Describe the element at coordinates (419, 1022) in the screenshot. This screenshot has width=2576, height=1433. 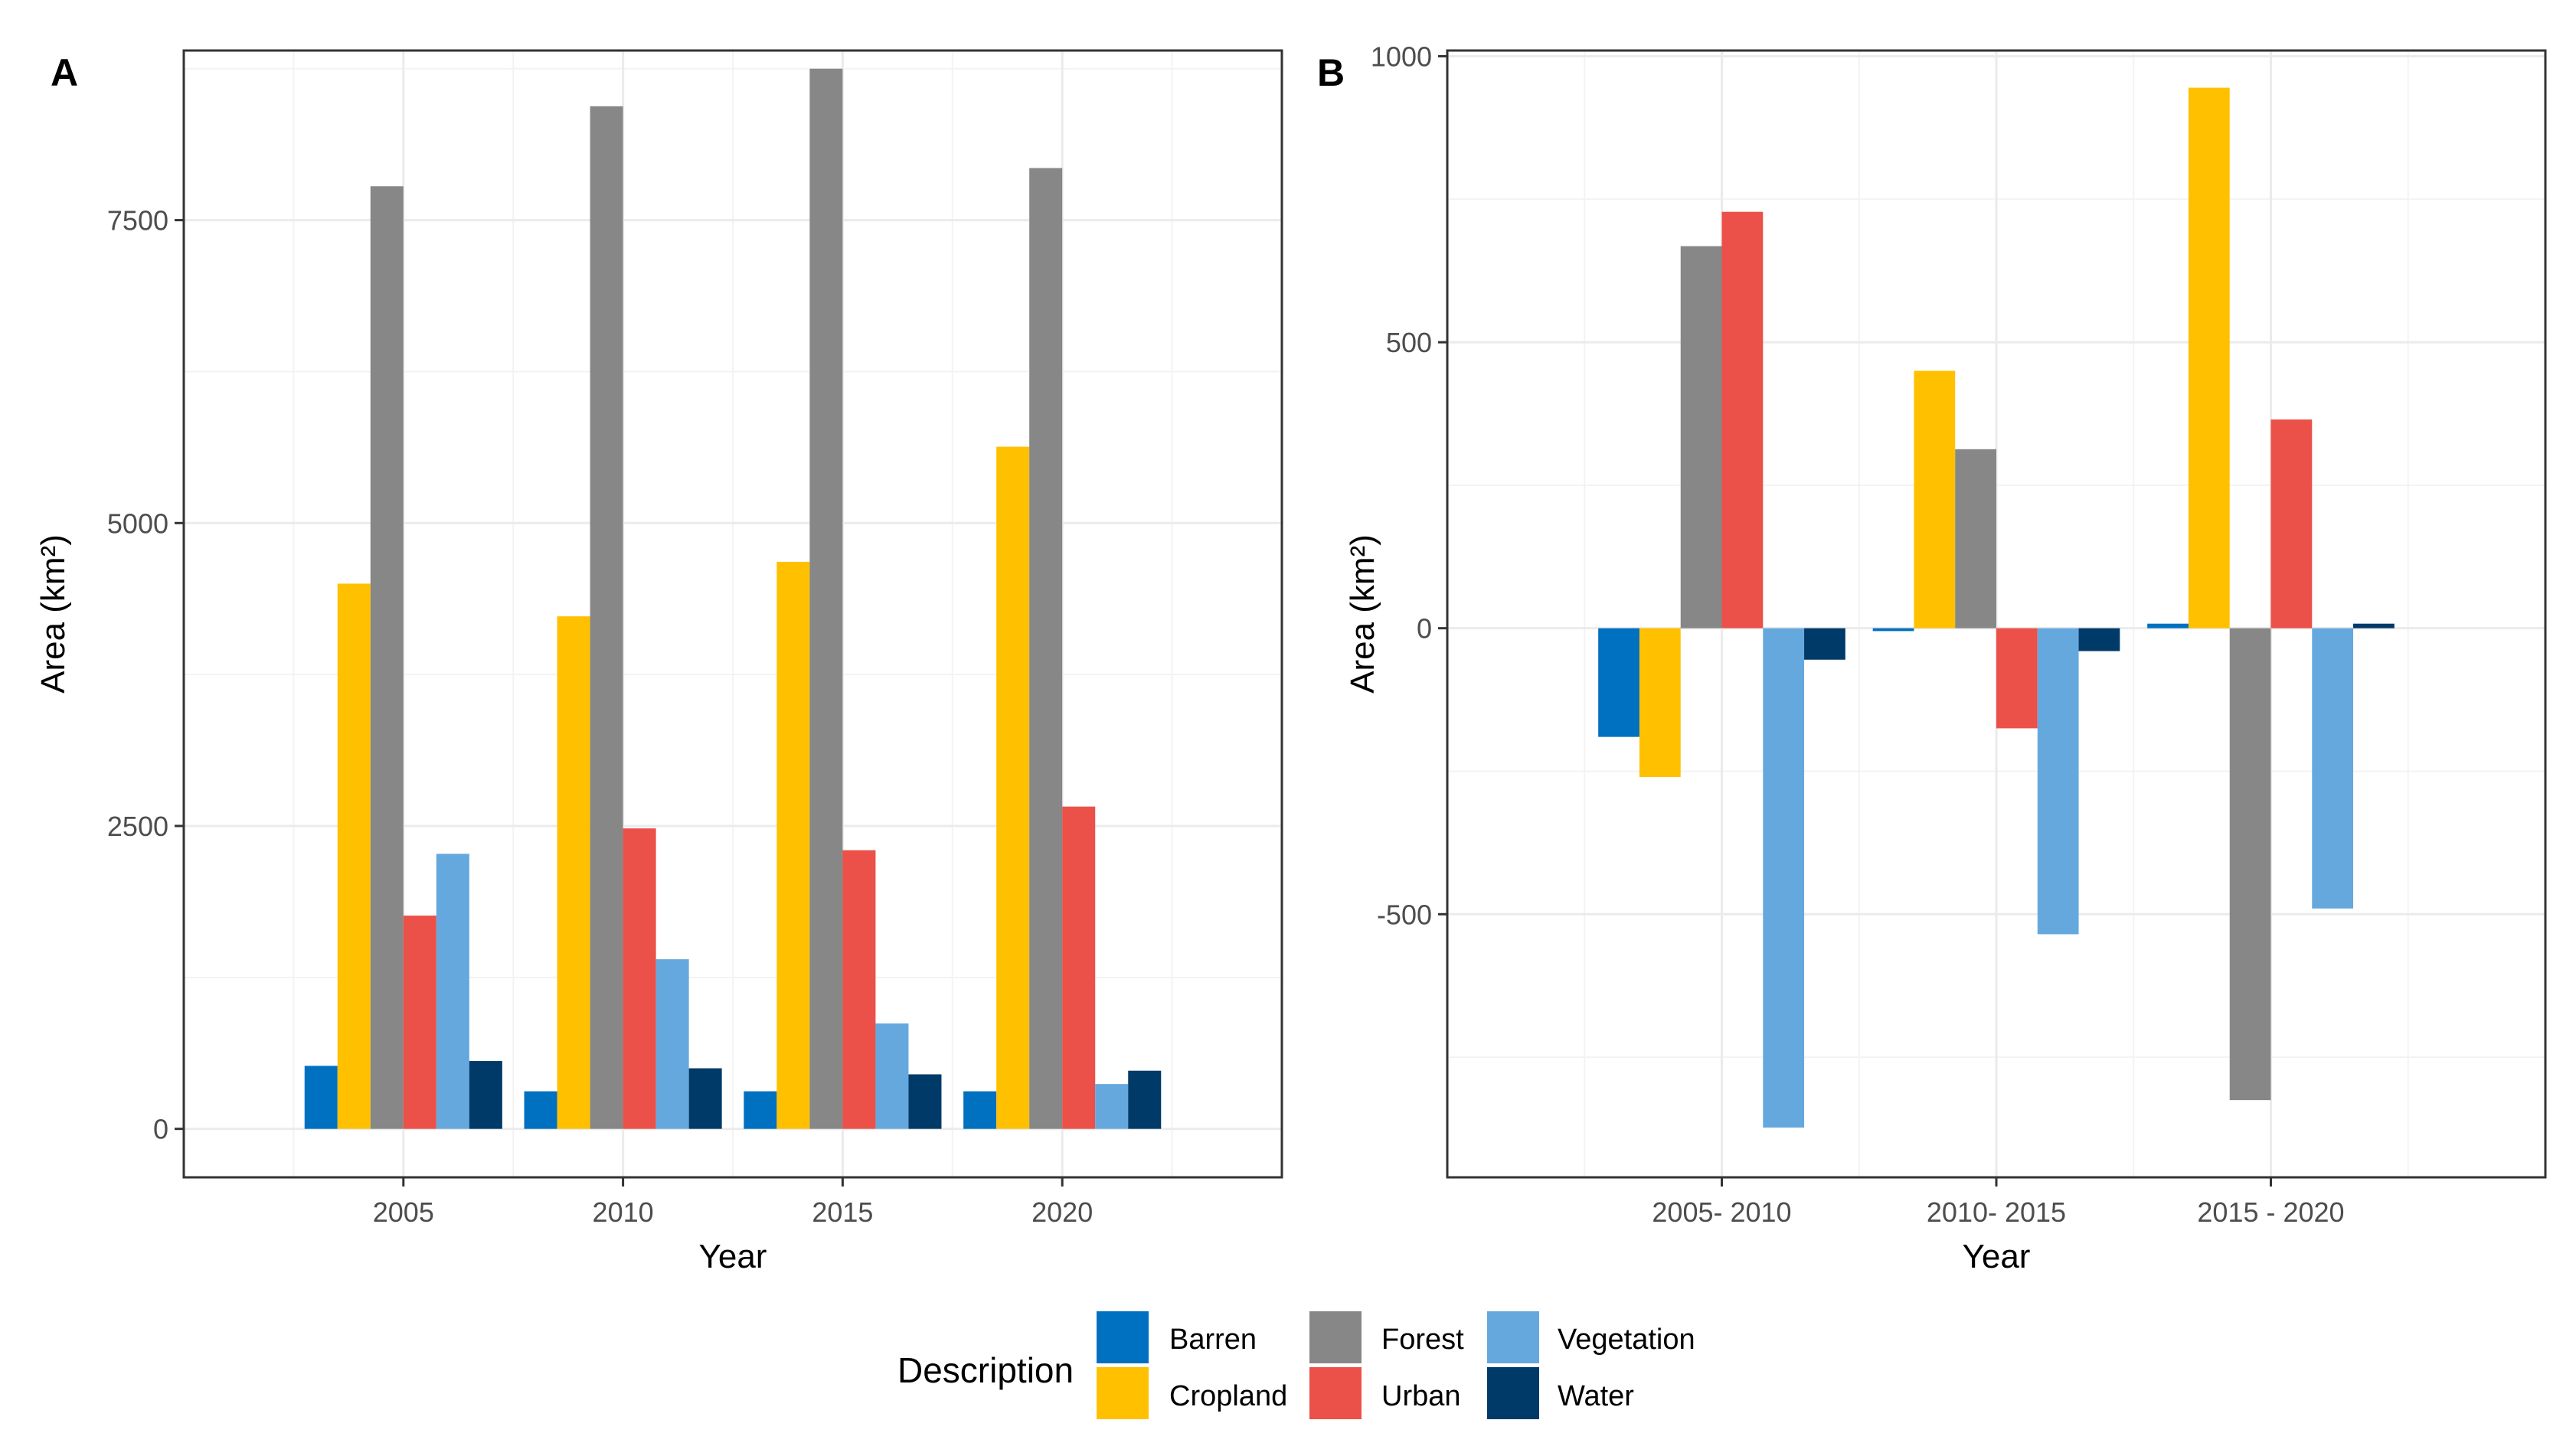
I see `panel-a-bar-urban-2005` at that location.